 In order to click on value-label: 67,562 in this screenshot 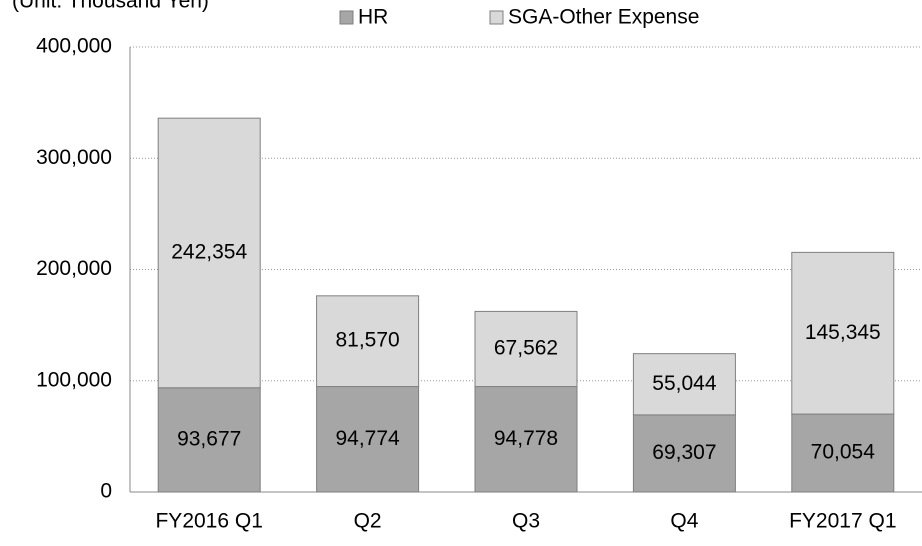, I will do `click(526, 348)`.